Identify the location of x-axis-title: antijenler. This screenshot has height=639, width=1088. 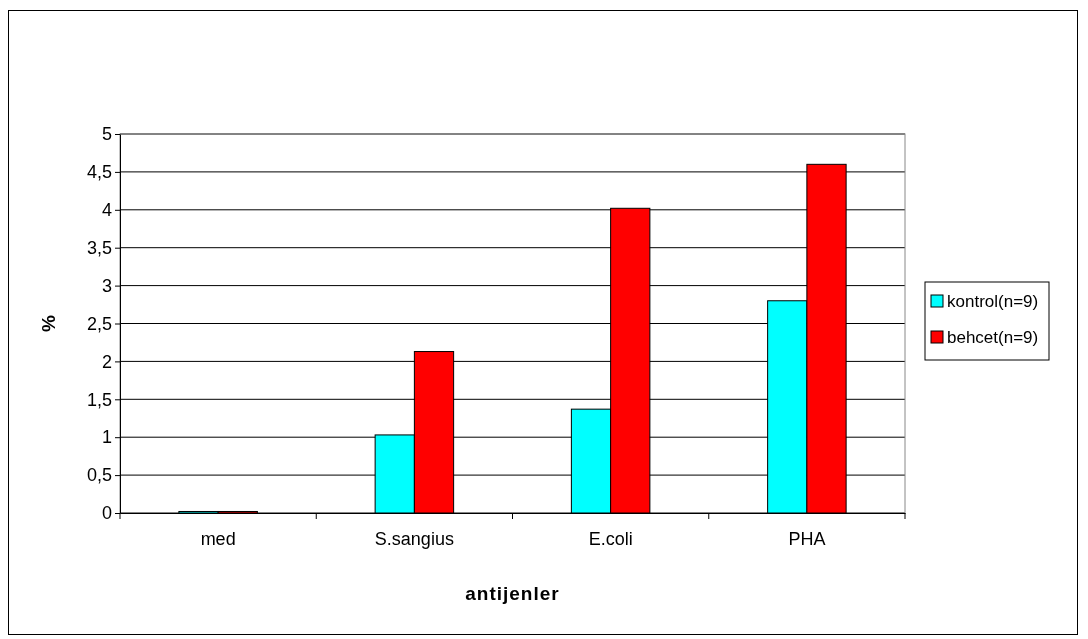
(512, 593).